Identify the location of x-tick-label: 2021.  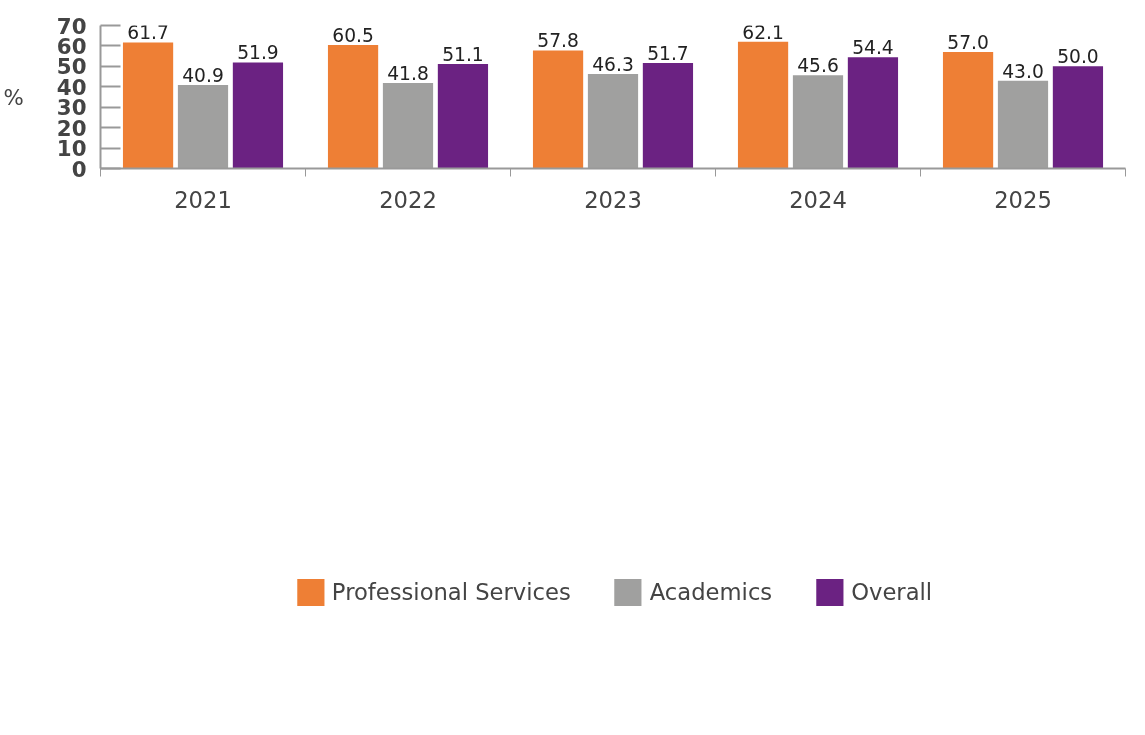
(203, 199).